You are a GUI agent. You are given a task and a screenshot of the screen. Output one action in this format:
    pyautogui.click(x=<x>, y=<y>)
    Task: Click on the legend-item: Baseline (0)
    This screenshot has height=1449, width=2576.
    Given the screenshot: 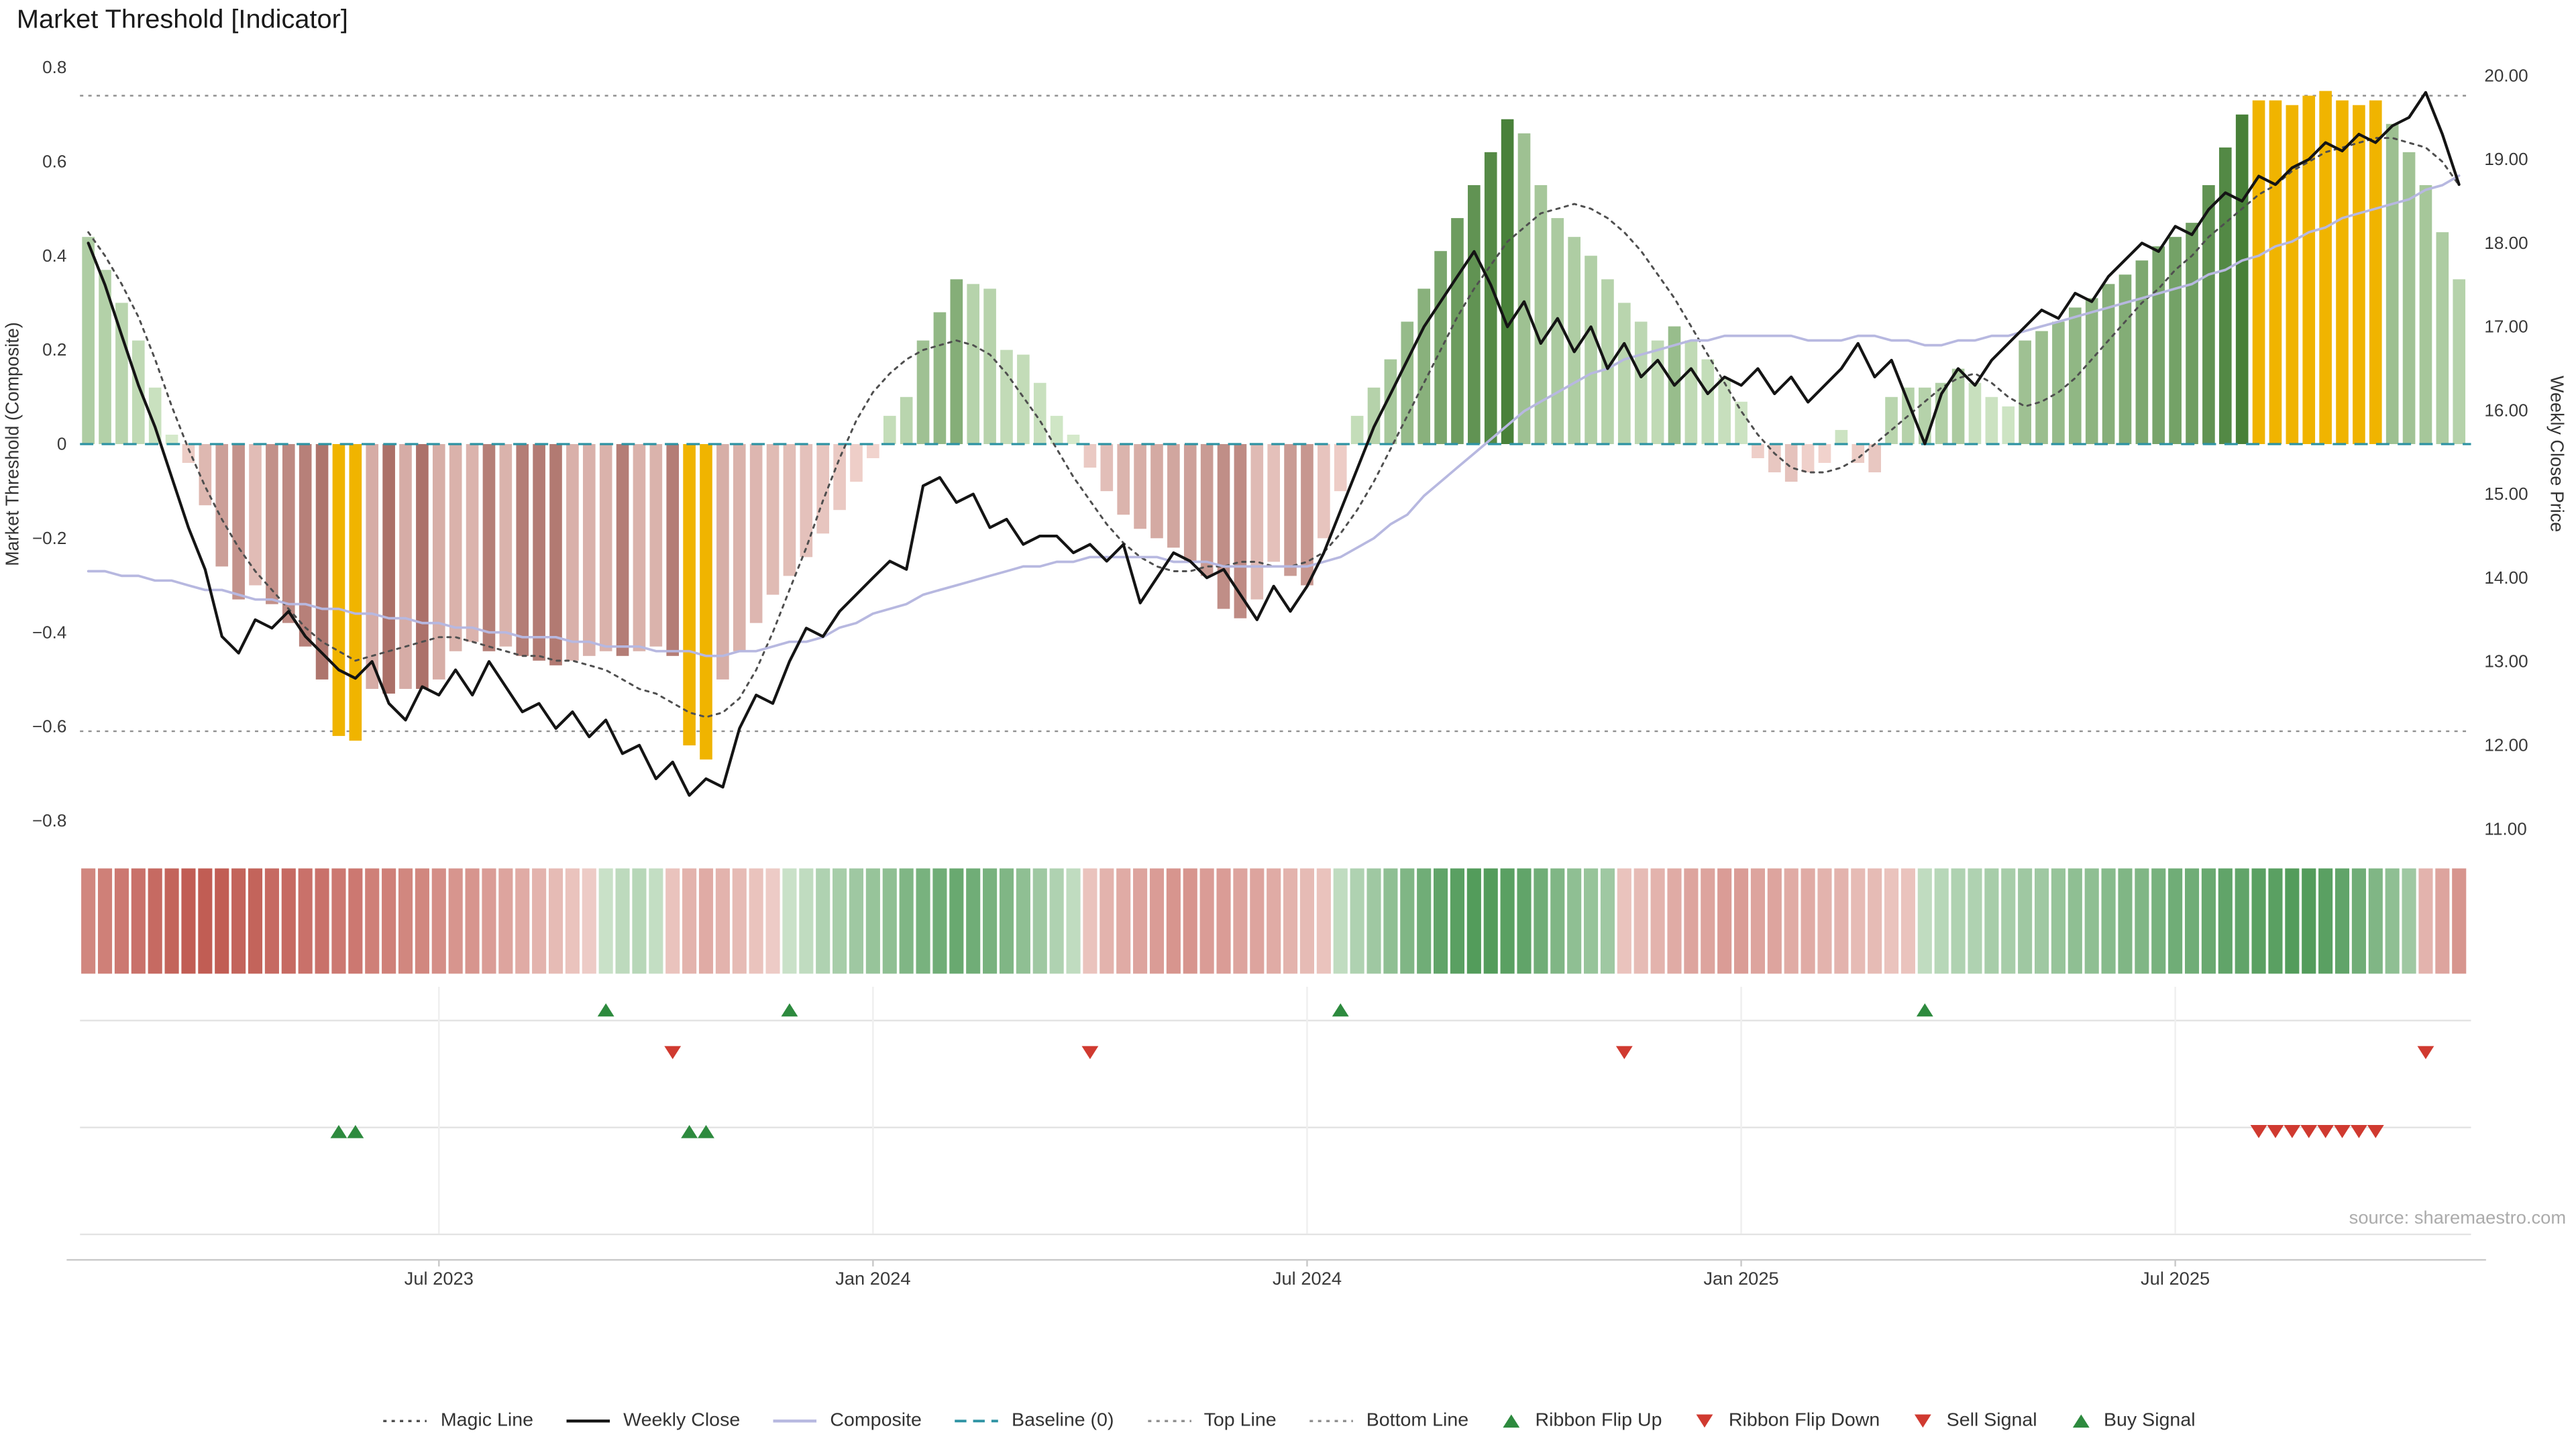 What is the action you would take?
    pyautogui.click(x=1033, y=1421)
    